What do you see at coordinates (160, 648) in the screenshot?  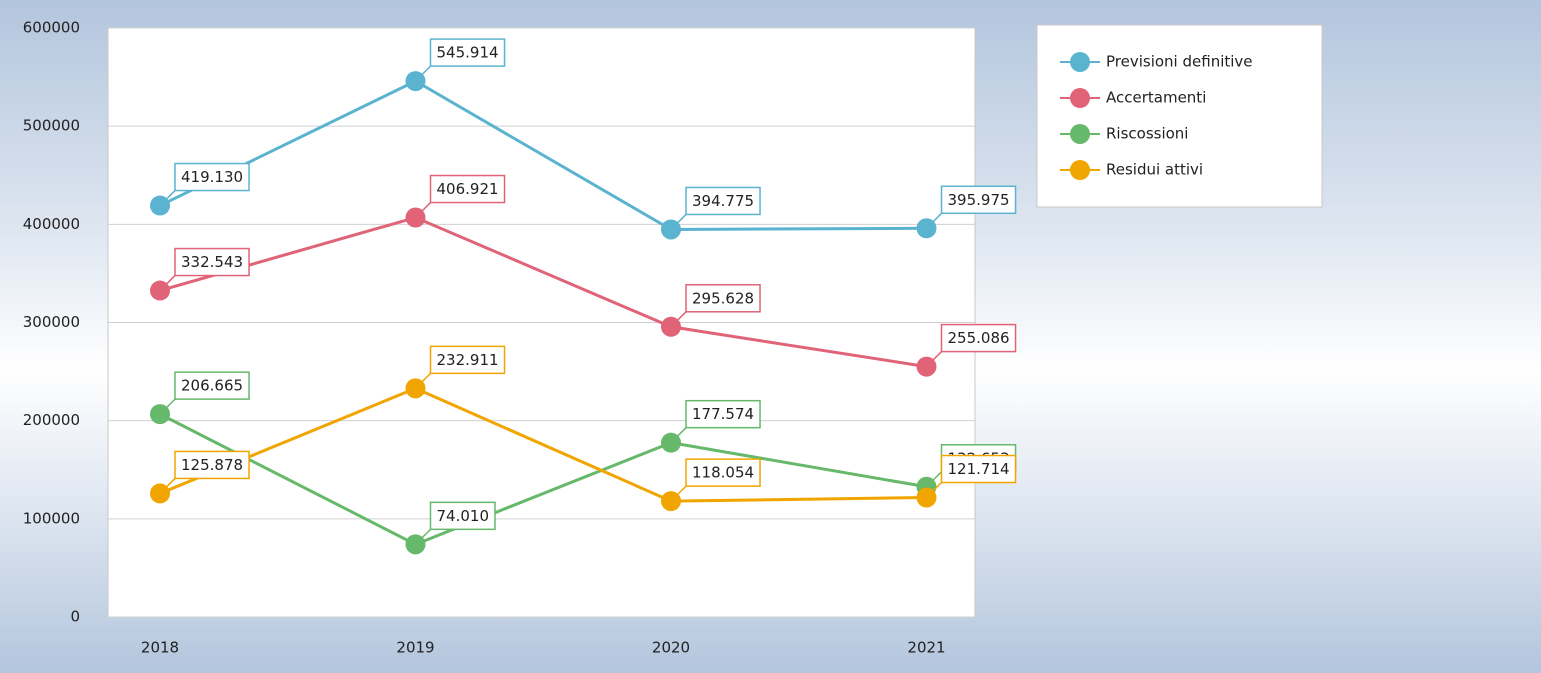 I see `x-tick-label: 2018` at bounding box center [160, 648].